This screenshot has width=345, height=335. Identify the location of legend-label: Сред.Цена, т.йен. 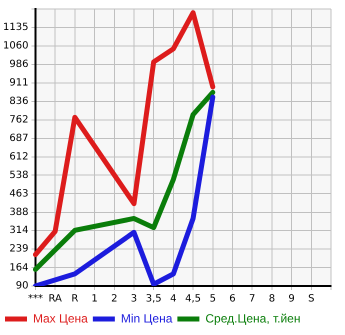
(252, 318).